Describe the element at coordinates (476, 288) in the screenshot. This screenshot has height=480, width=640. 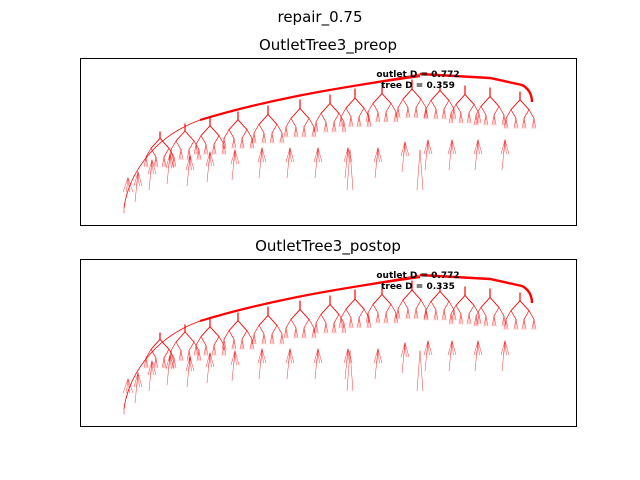
I see `tree-trunk` at that location.